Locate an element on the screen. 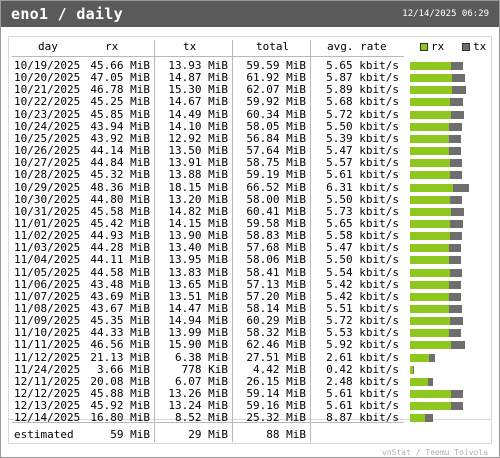 The width and height of the screenshot is (500, 458). row-rx: 43.69 MiB is located at coordinates (120, 296).